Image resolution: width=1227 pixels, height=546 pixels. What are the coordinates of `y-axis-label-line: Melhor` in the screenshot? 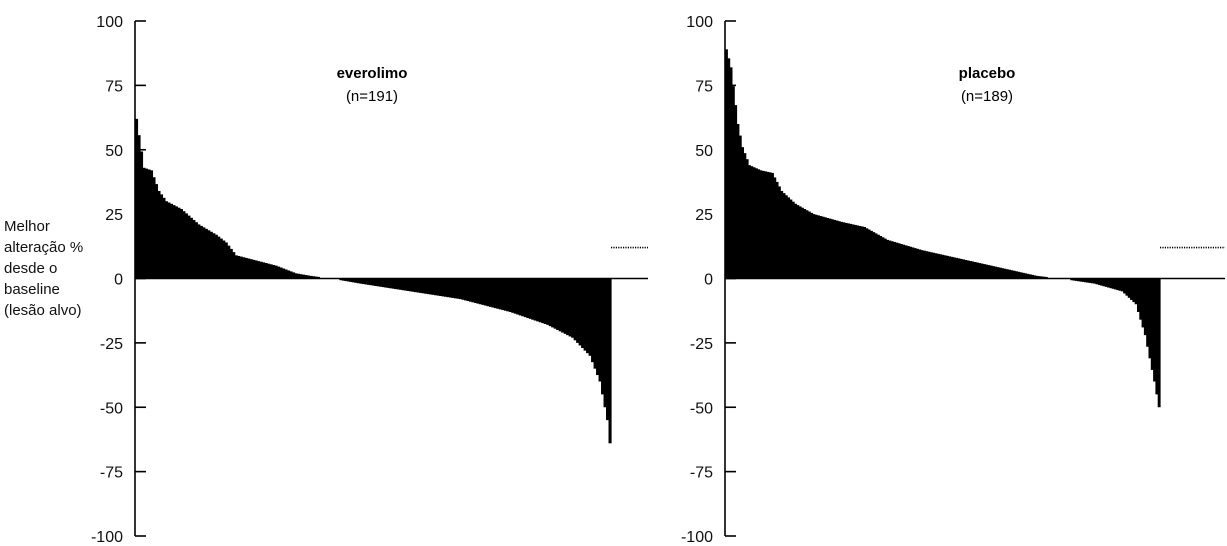 It's located at (27, 226).